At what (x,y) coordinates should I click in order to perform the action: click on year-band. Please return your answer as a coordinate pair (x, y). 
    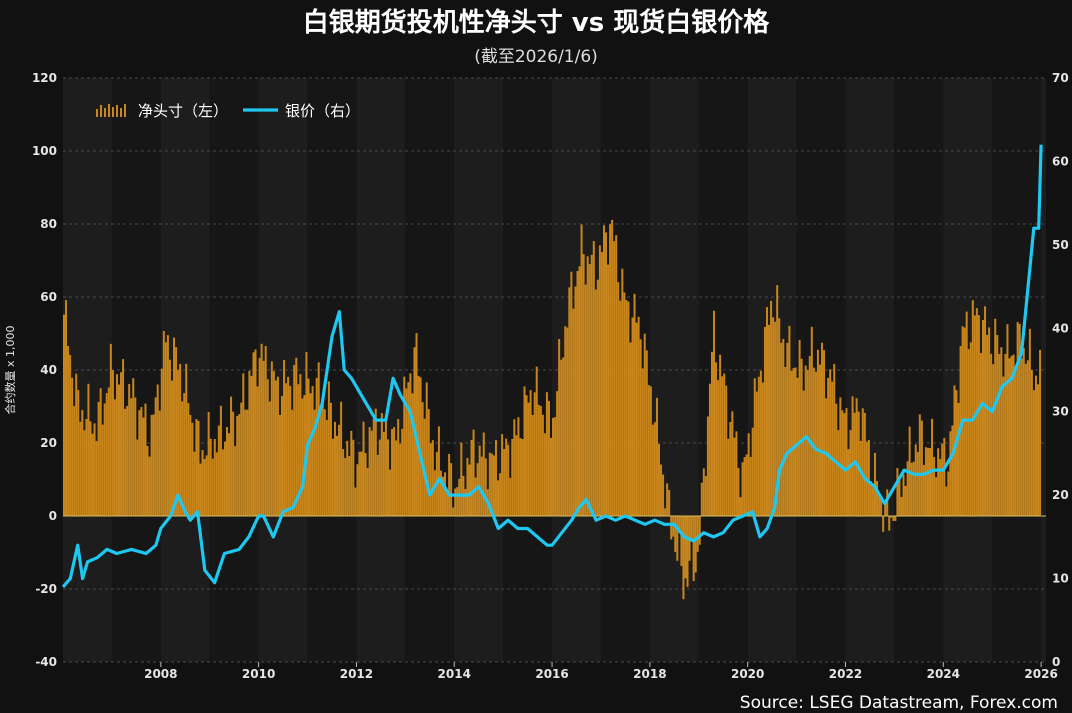
    Looking at the image, I should click on (332, 370).